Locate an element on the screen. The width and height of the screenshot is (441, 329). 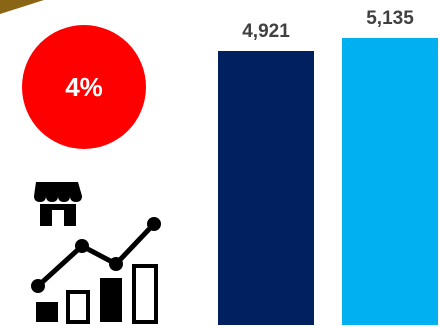
store-growth-analytics-icon is located at coordinates (100, 249).